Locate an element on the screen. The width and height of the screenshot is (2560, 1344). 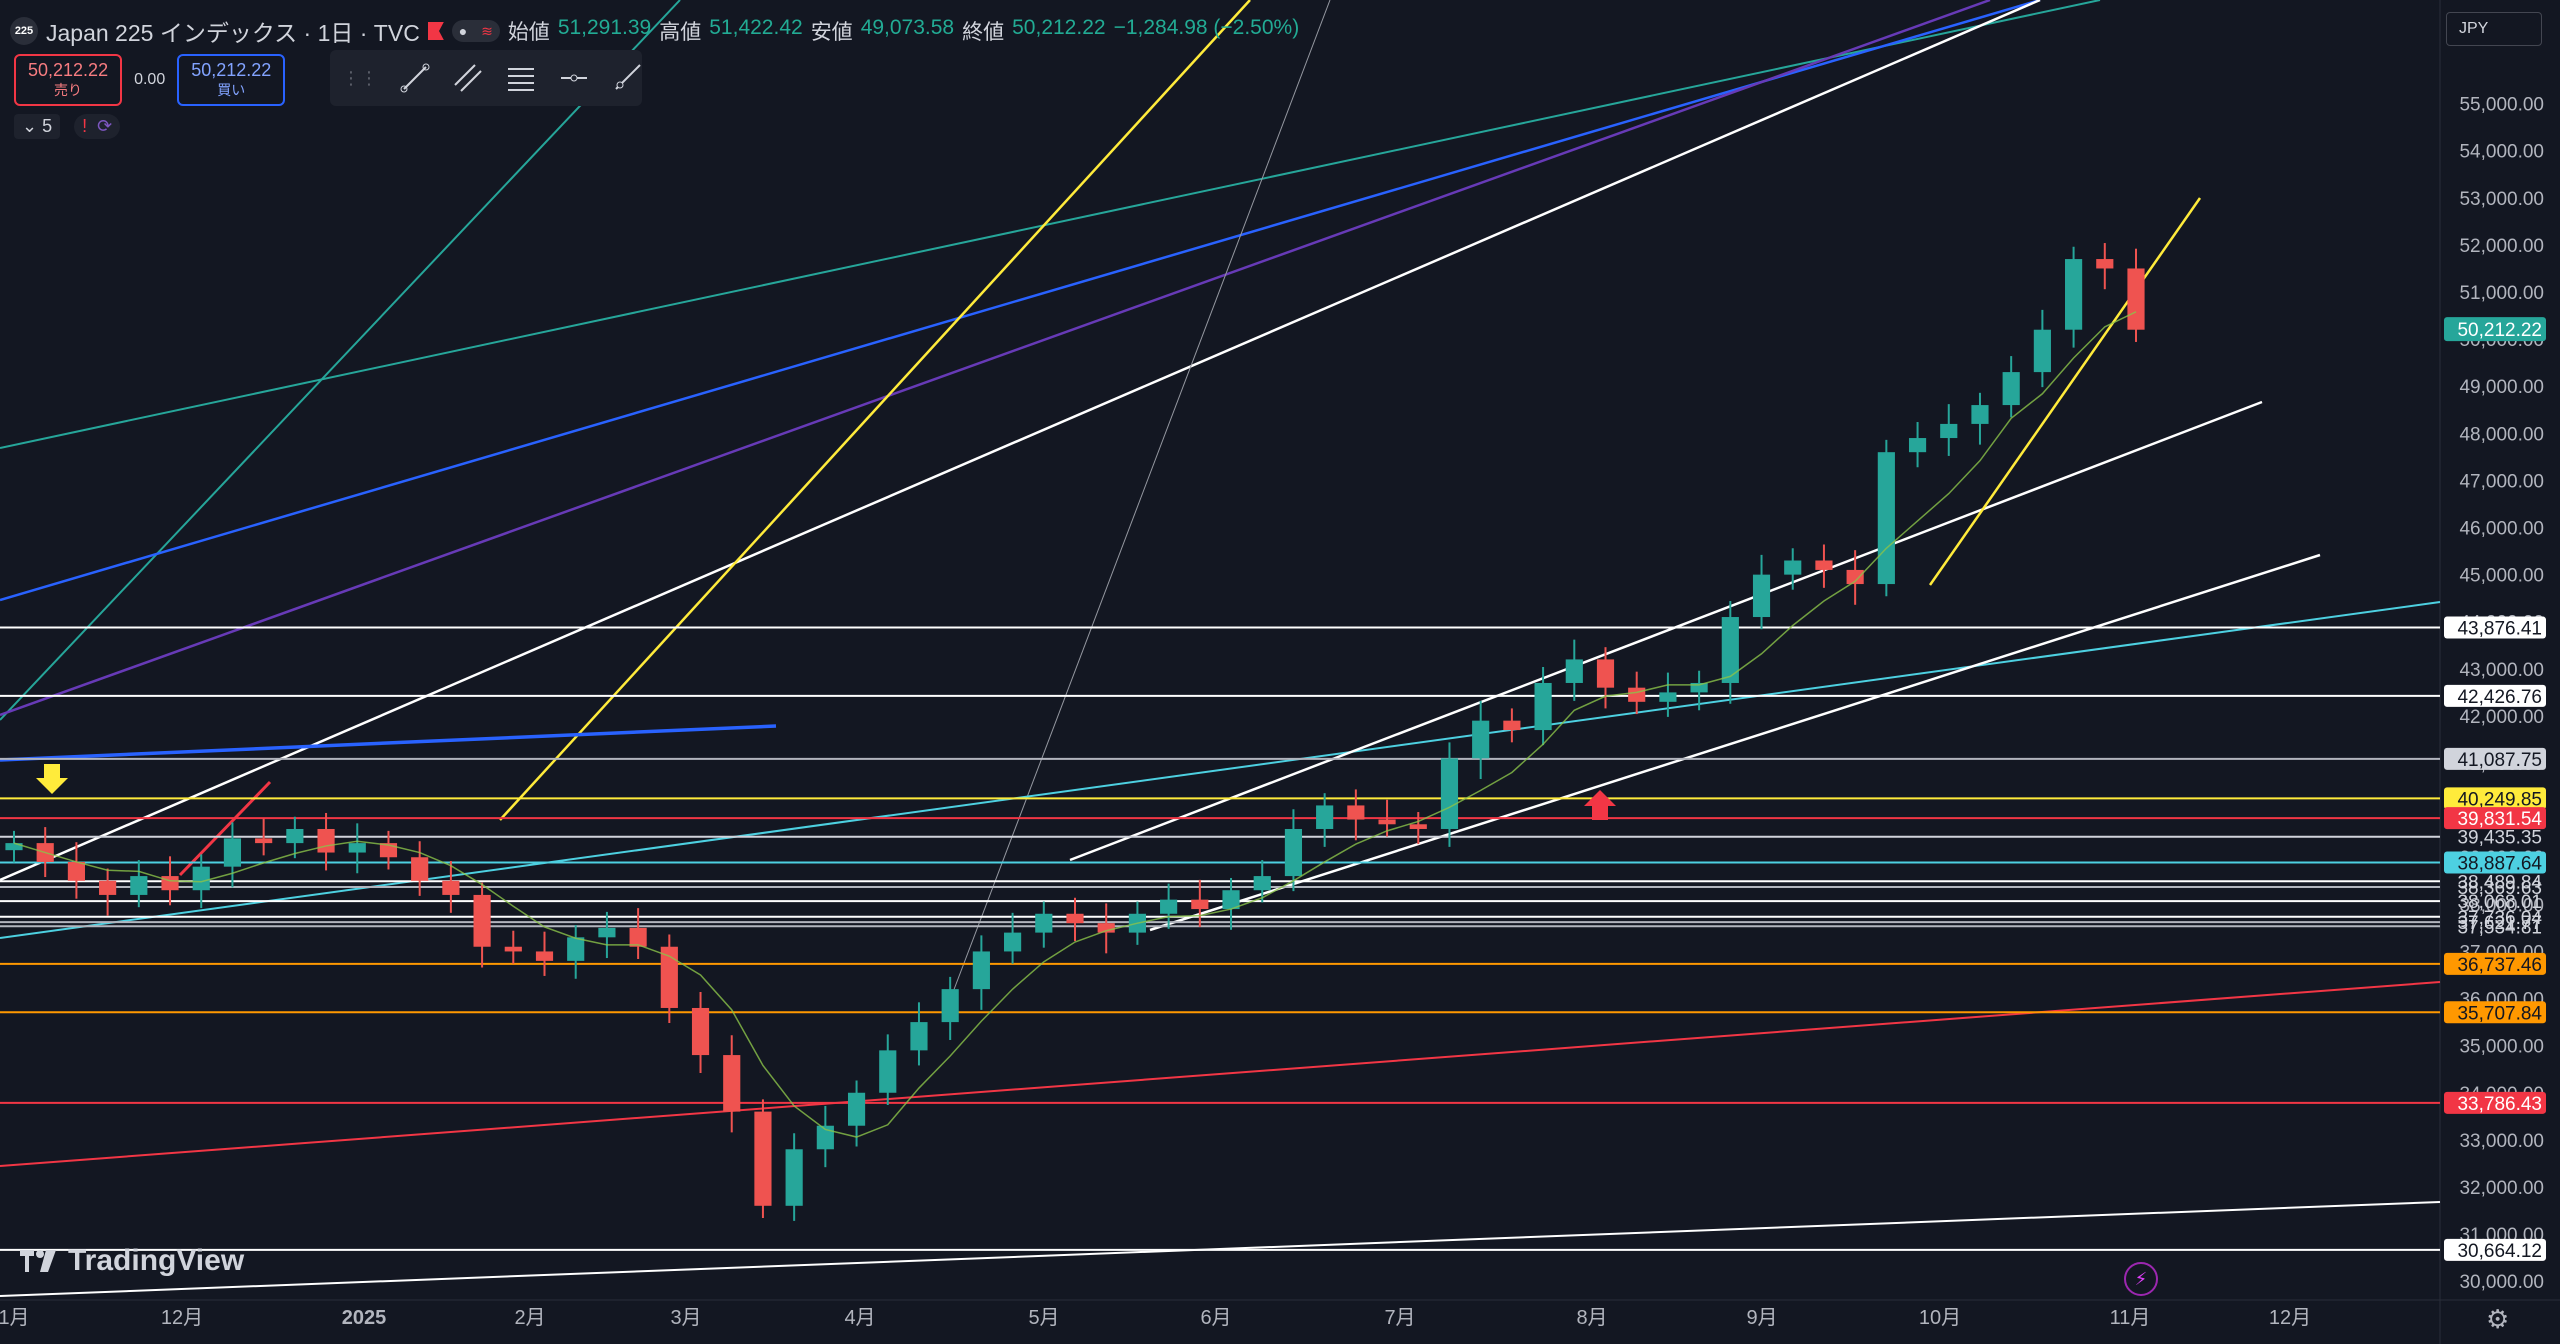
flag-icon is located at coordinates (435, 31).